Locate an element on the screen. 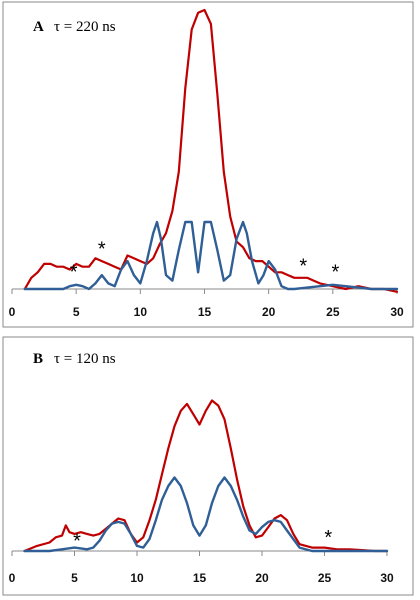  panel-label: τ = 220 ns is located at coordinates (85, 27).